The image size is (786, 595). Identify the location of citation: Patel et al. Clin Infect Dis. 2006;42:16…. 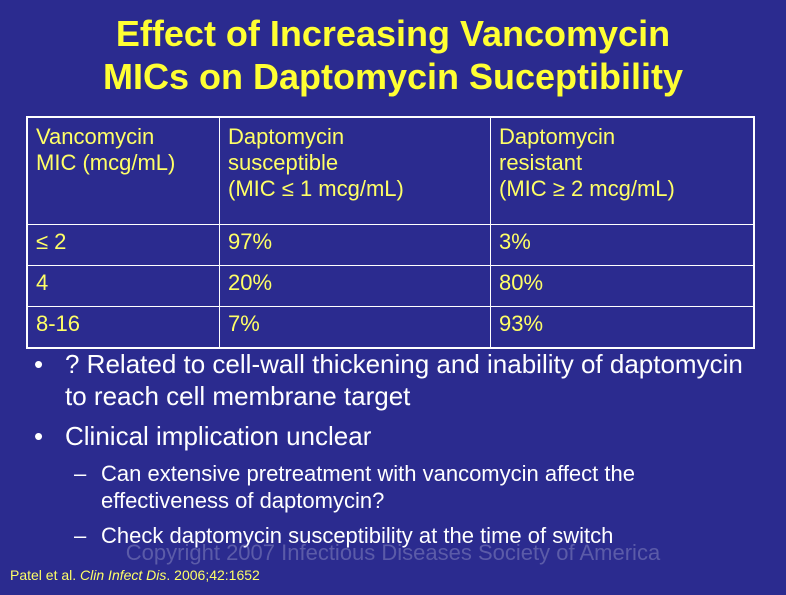
(135, 575).